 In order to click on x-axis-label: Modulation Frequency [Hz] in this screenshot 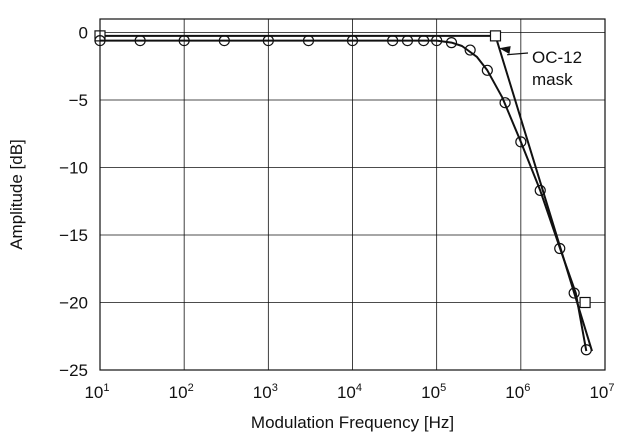, I will do `click(352, 422)`.